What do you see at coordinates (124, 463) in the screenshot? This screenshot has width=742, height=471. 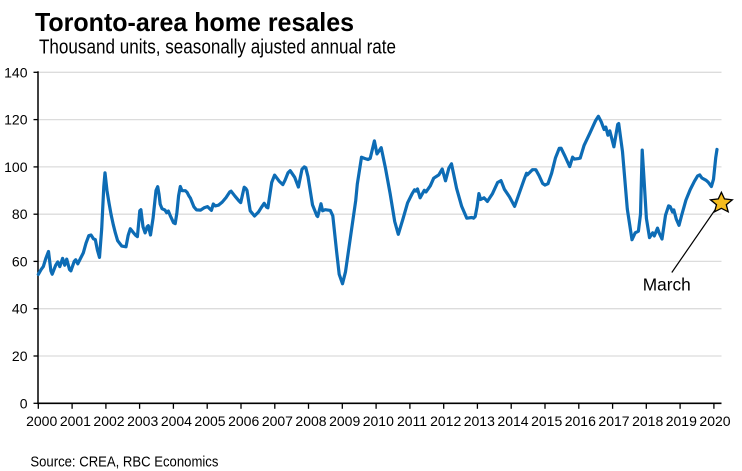 I see `svg-text: Source: CREA, RBC Economics` at bounding box center [124, 463].